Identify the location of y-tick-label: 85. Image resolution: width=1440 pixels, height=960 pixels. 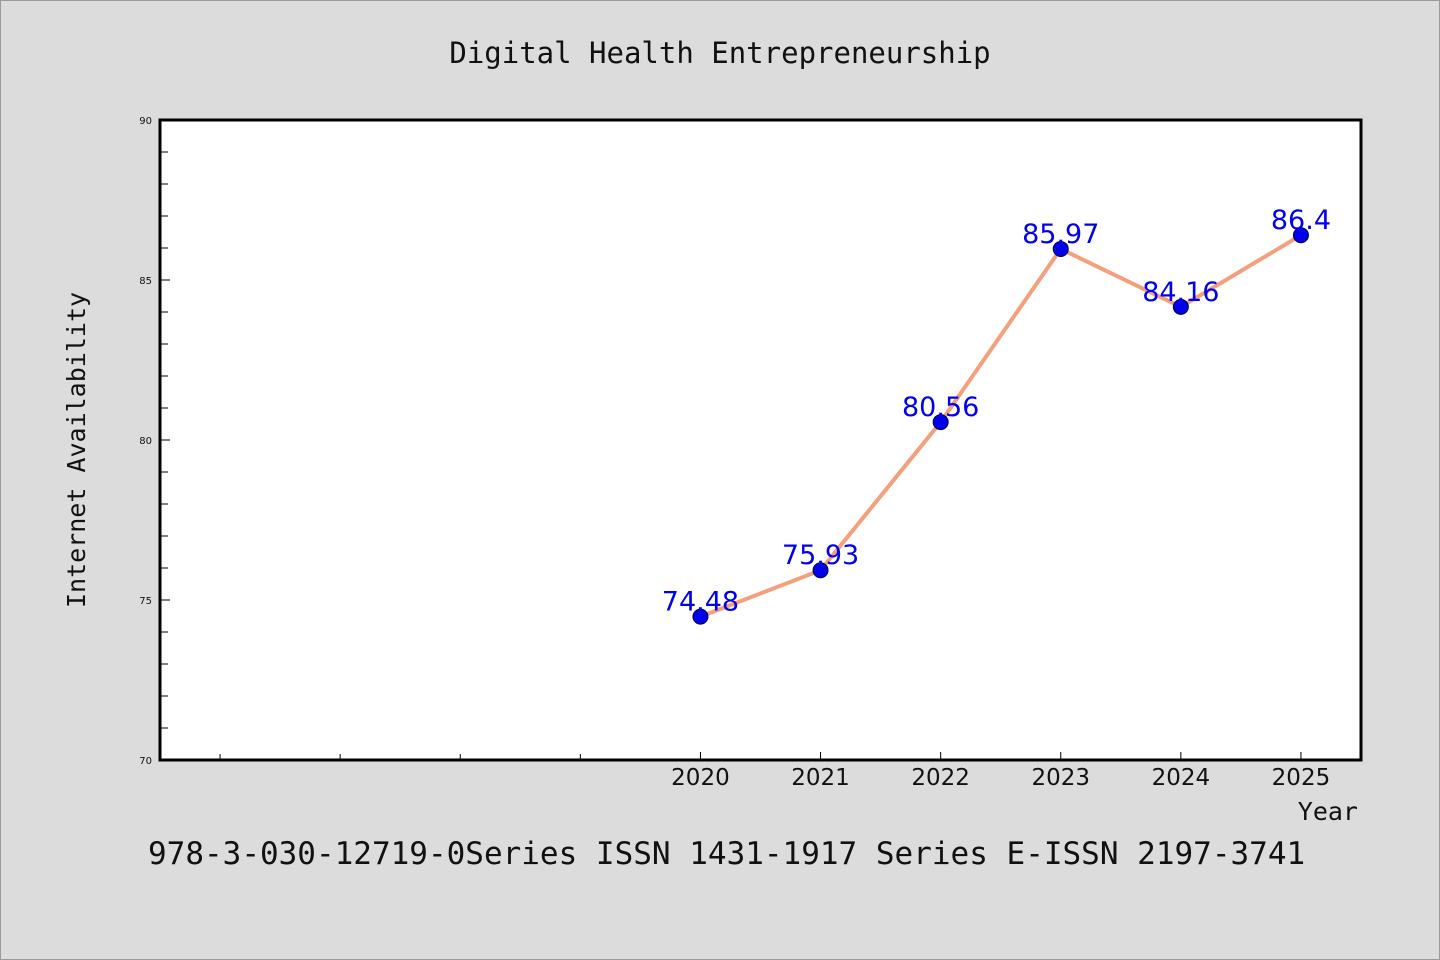
(145, 281).